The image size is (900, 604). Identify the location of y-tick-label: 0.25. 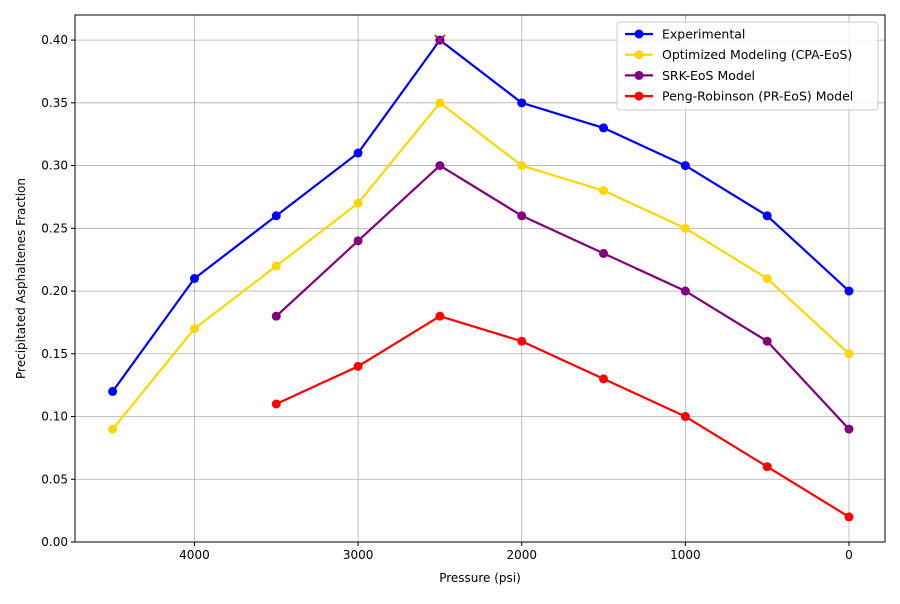
(54, 228).